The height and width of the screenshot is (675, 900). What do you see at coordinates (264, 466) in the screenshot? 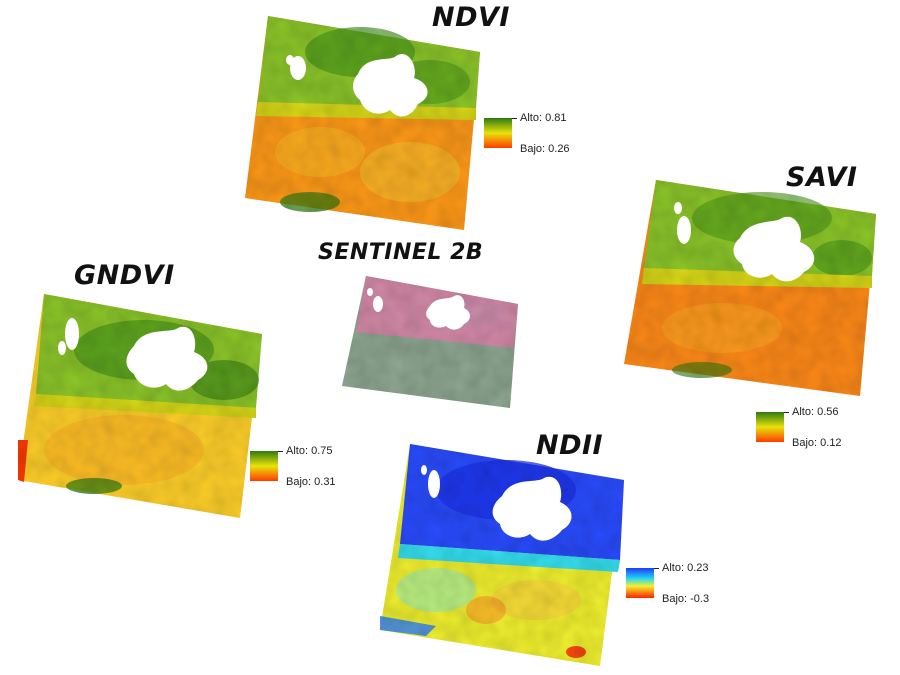
I see `gndvi-legend-colorbar` at bounding box center [264, 466].